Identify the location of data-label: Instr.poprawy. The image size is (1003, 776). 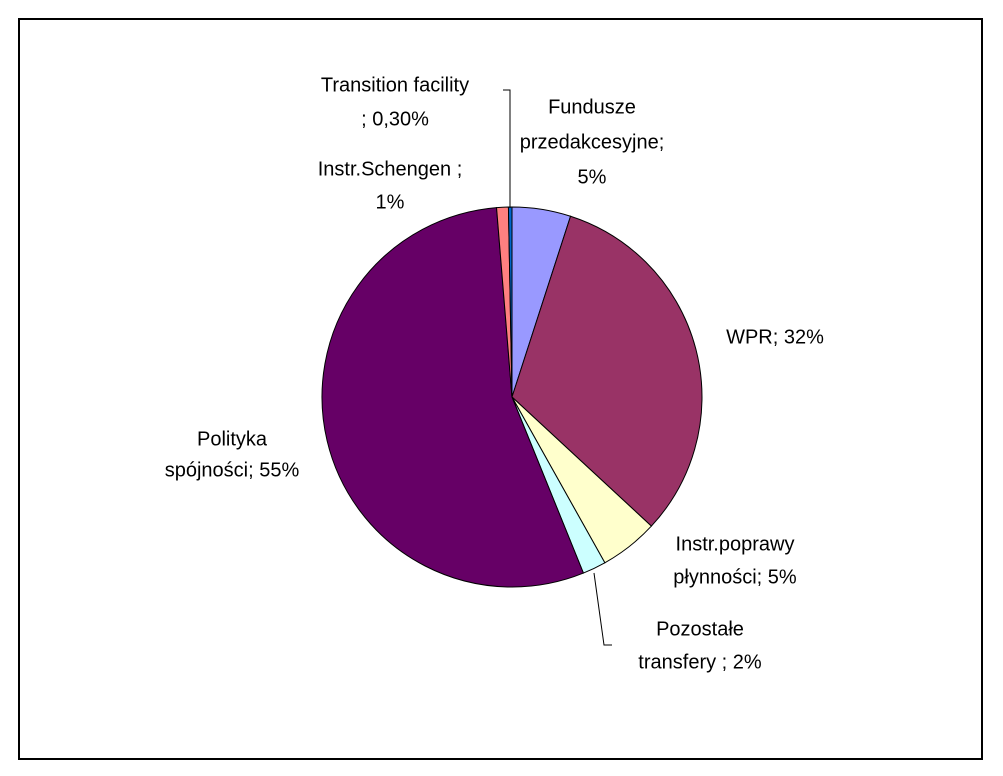
(735, 544).